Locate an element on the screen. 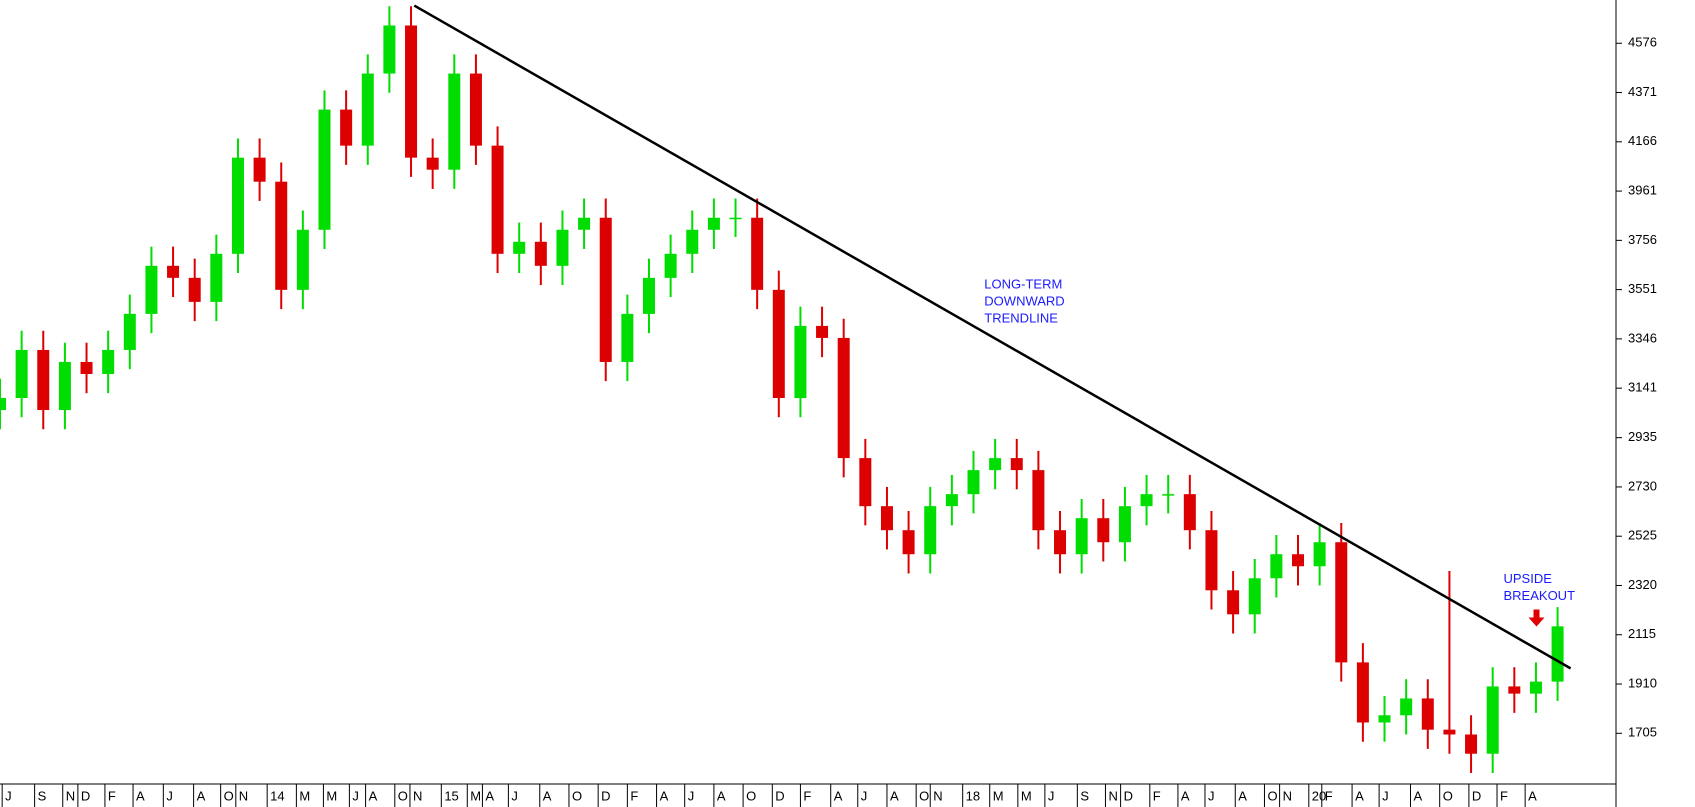 The width and height of the screenshot is (1695, 807). x-tick-label: 20 is located at coordinates (1319, 795).